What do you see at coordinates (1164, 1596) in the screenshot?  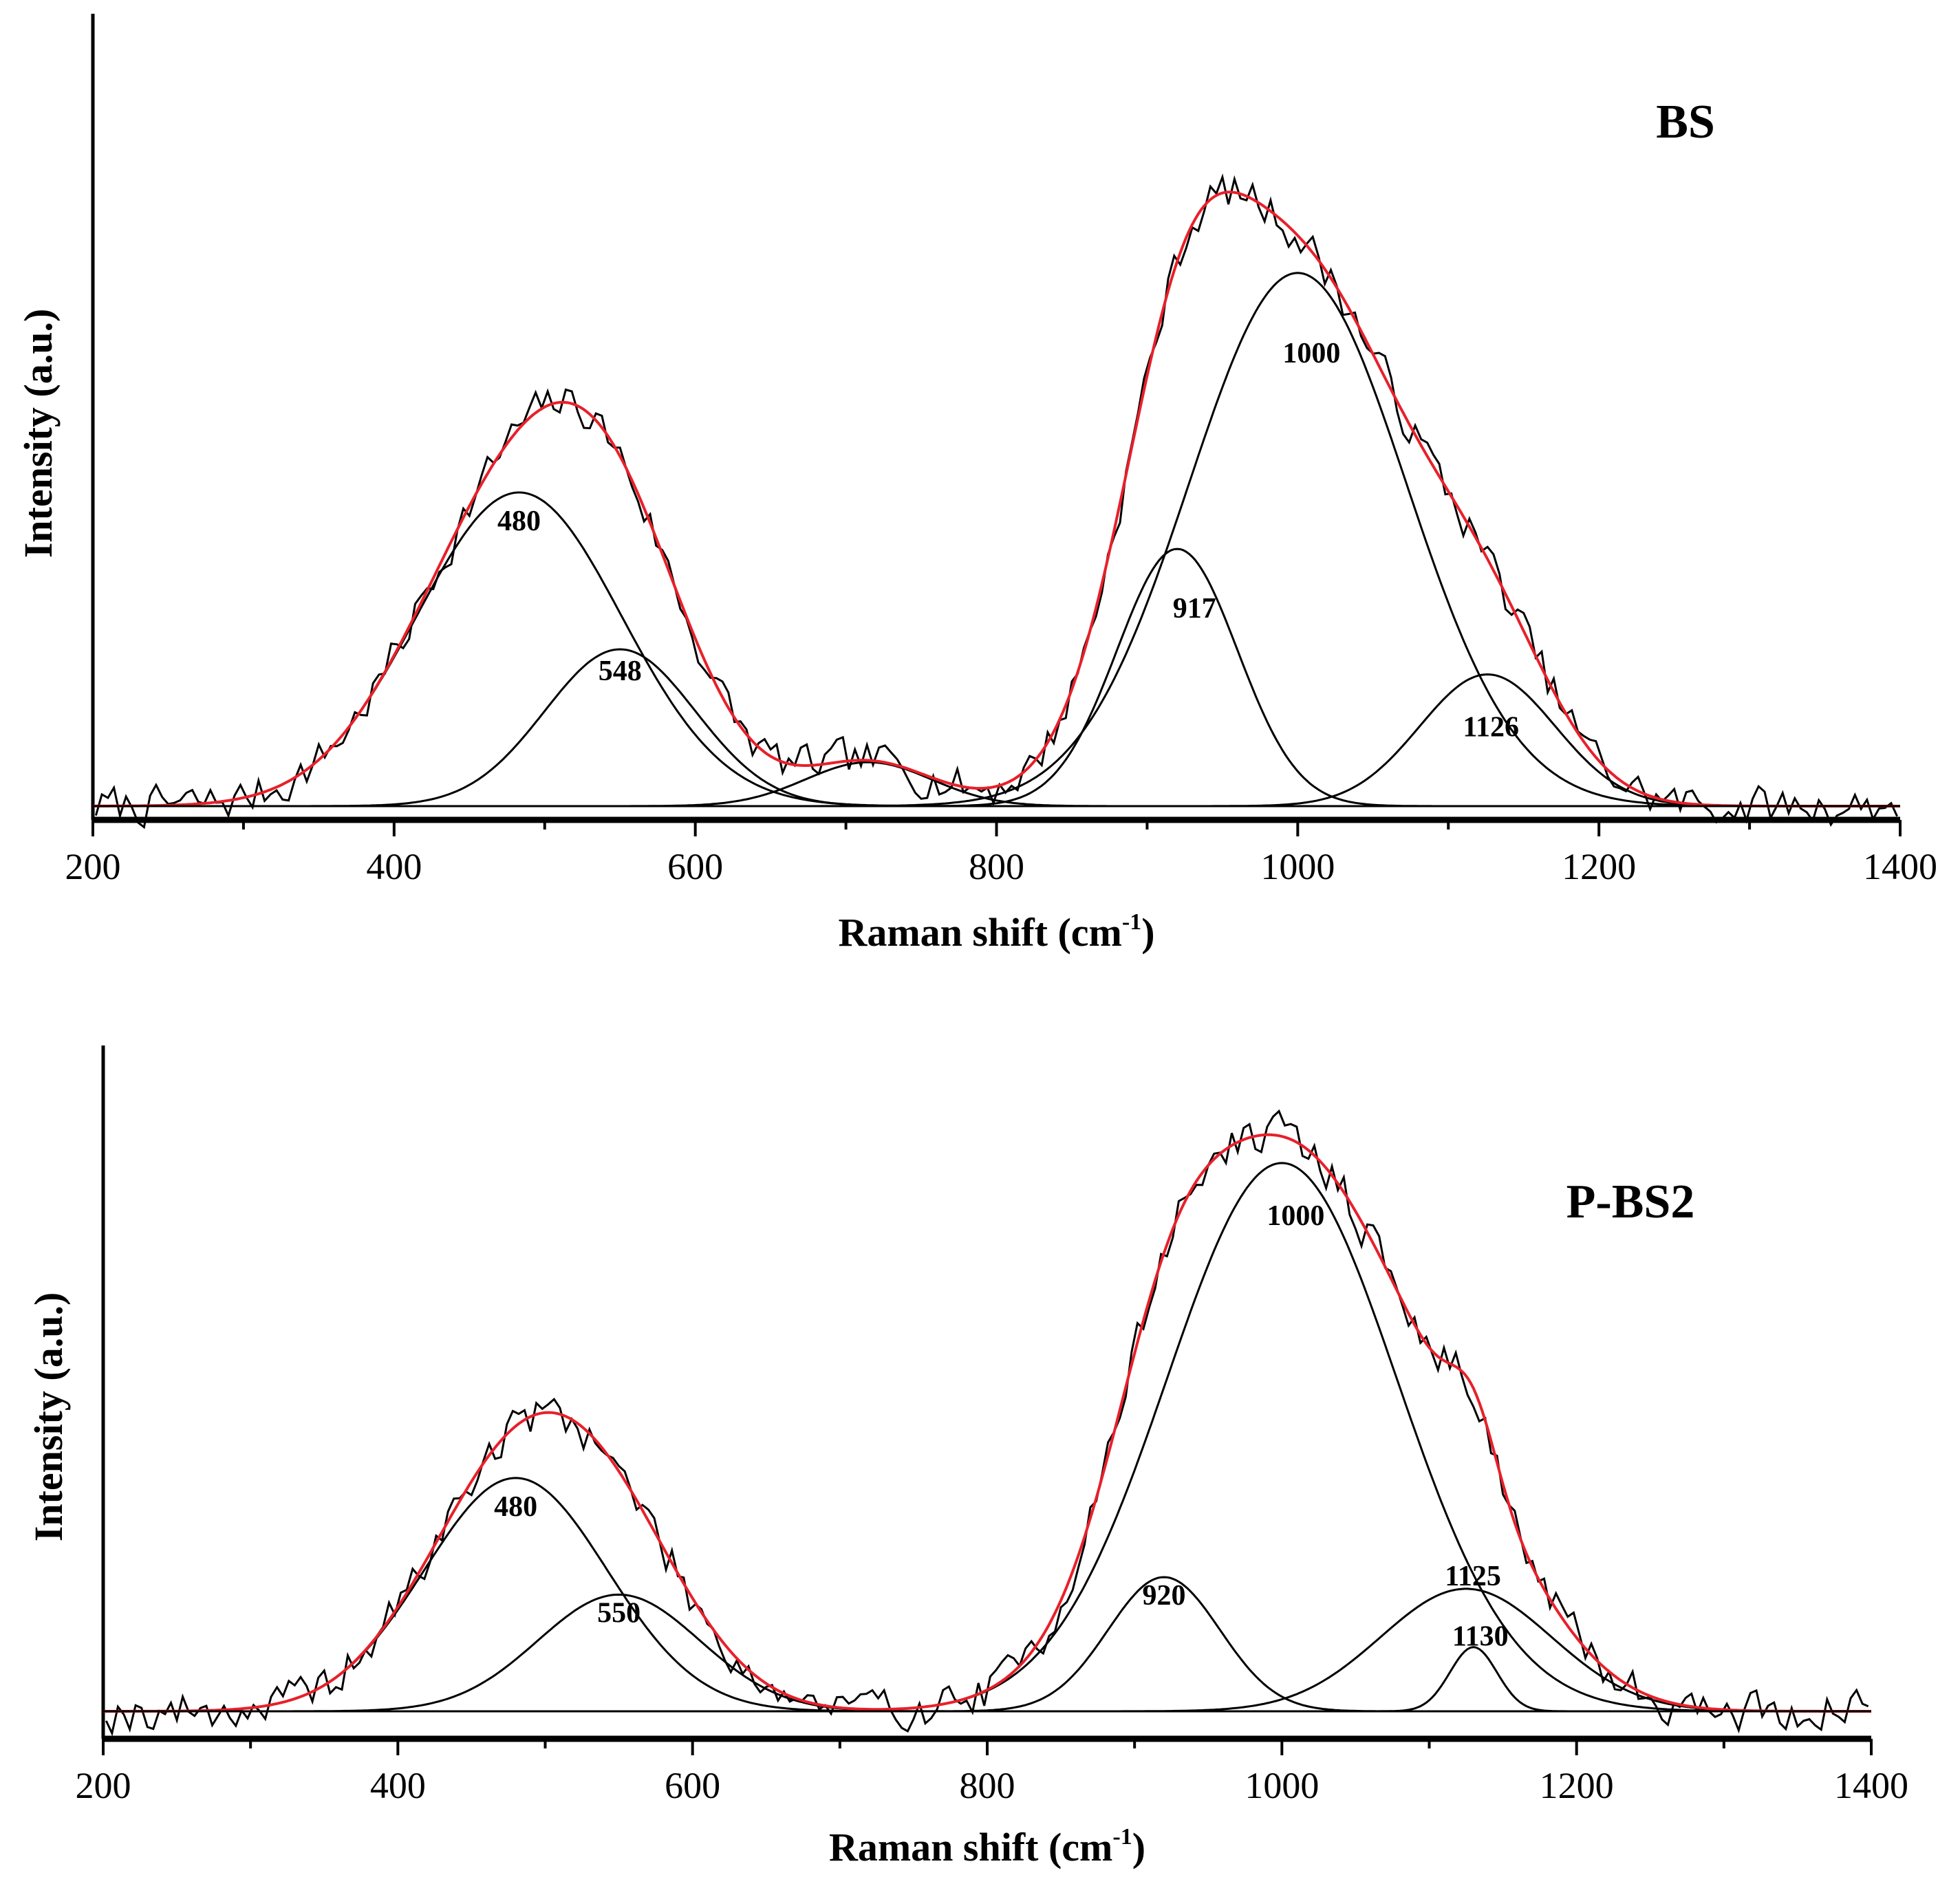 I see `peak-label: 920` at bounding box center [1164, 1596].